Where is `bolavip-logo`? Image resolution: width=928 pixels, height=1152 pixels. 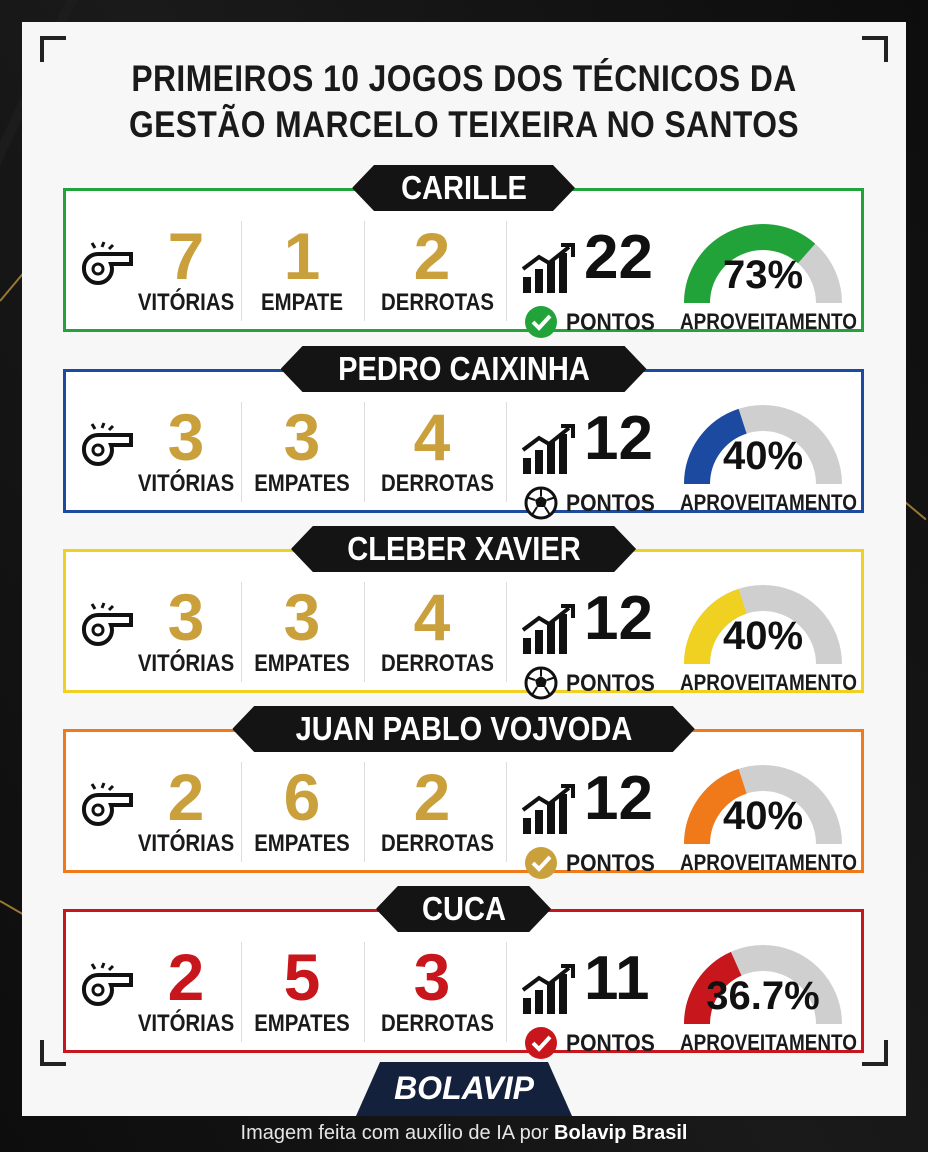 bolavip-logo is located at coordinates (464, 1089).